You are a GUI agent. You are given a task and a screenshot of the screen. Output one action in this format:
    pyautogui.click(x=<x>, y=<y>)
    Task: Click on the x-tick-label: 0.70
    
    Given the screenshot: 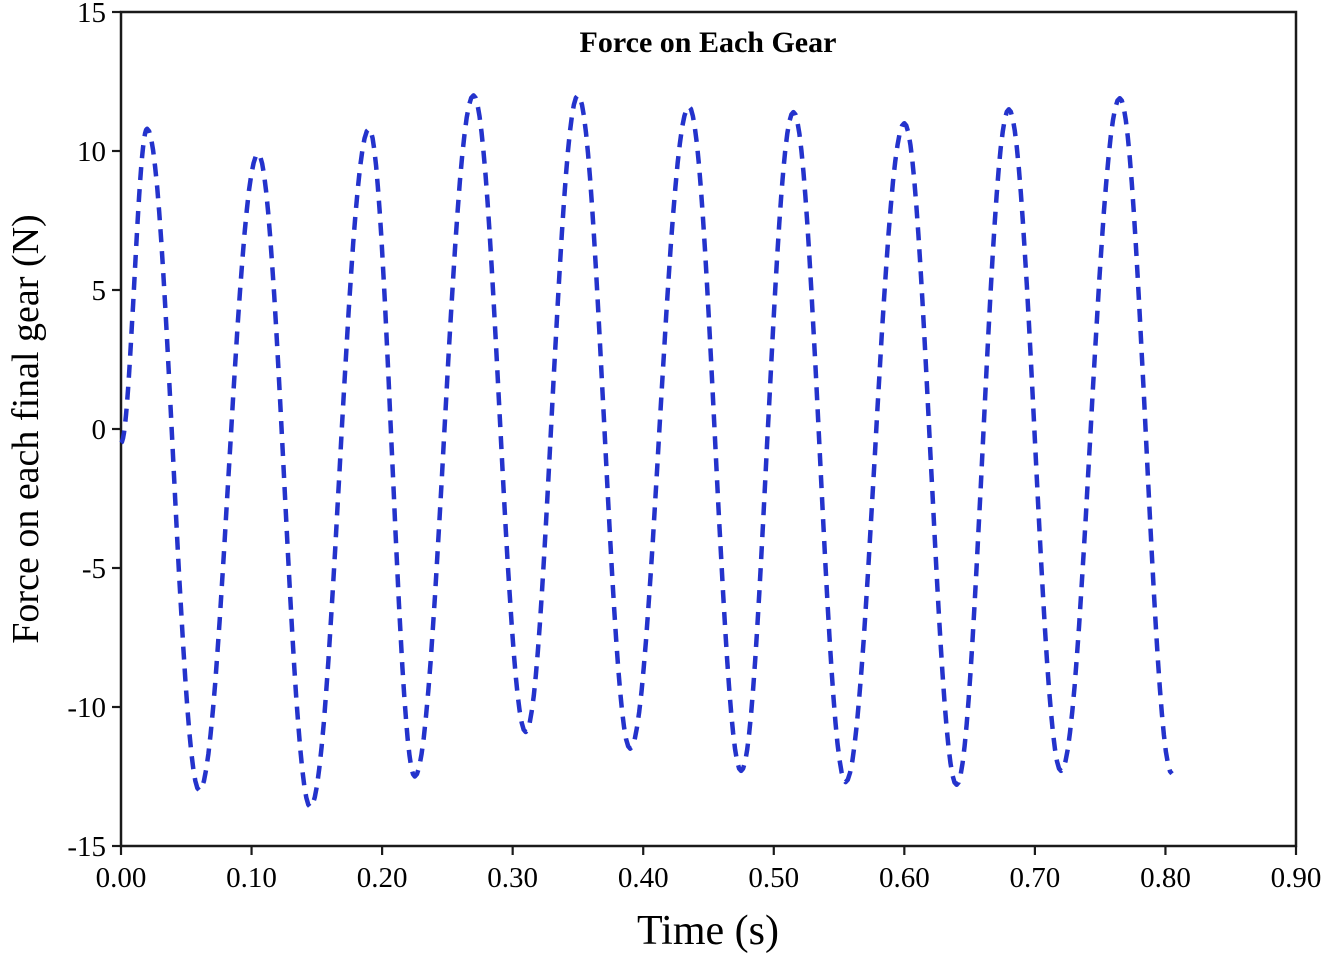 What is the action you would take?
    pyautogui.click(x=1035, y=878)
    